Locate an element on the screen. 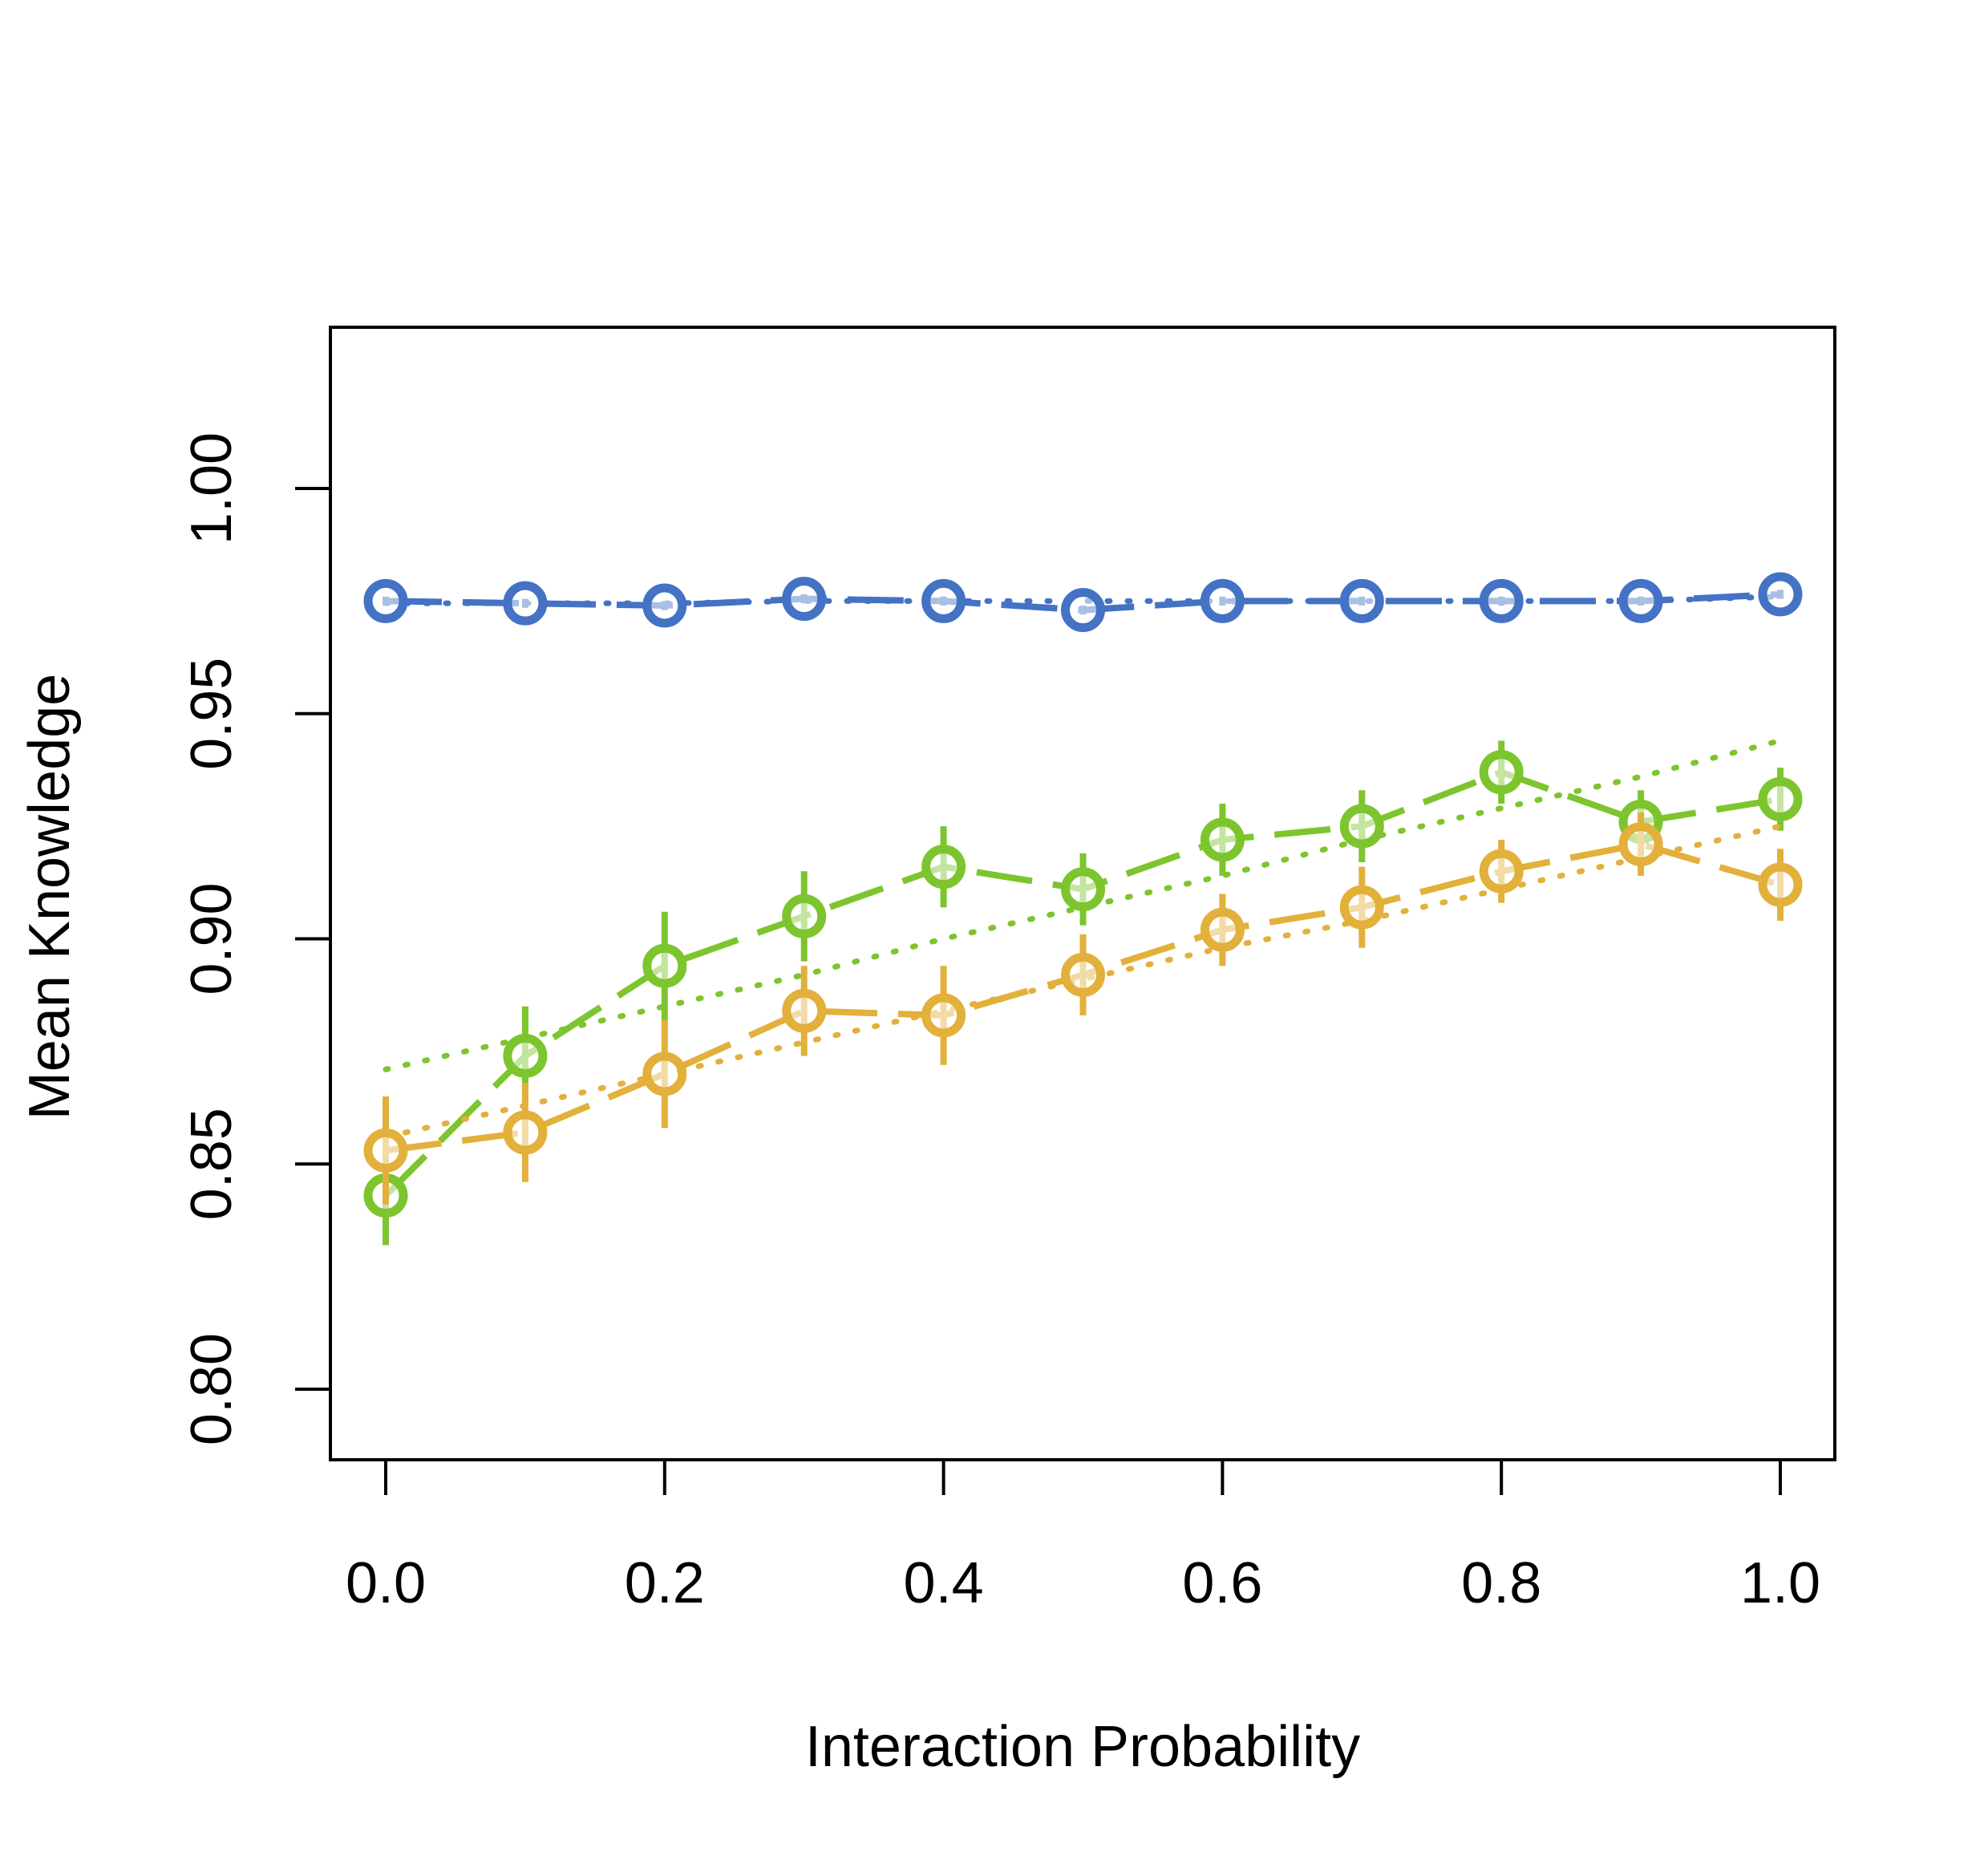 This screenshot has width=1988, height=1860. x-axis-title: Interaction Probability is located at coordinates (1082, 1747).